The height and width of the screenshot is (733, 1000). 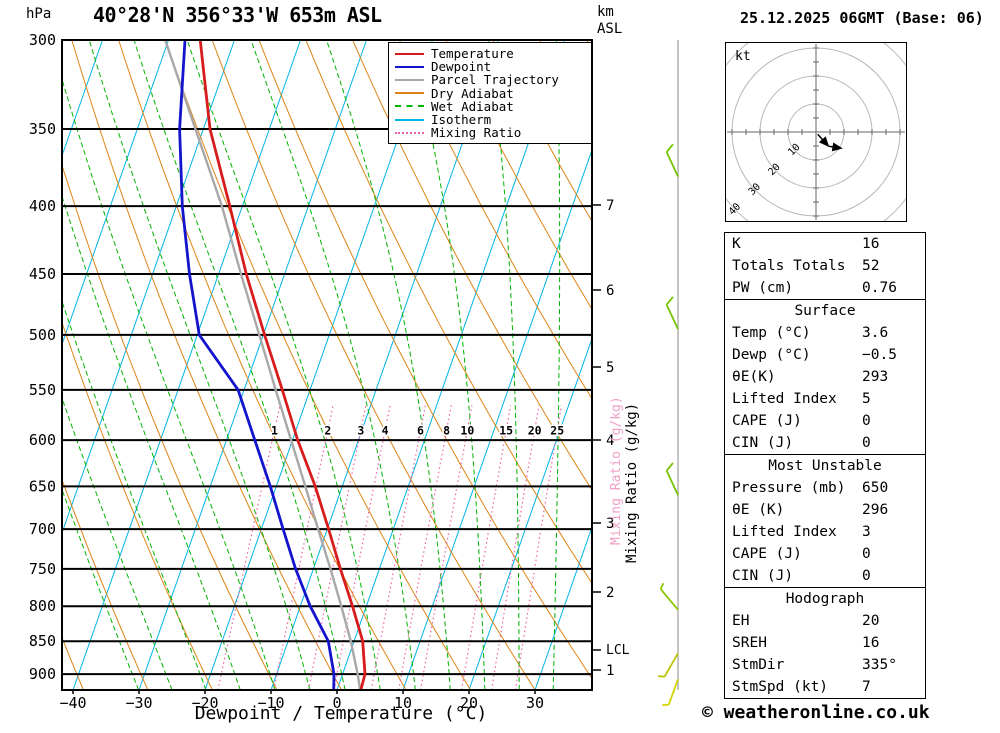 I want to click on legend-sample-dry-adiabat, so click(x=409, y=93).